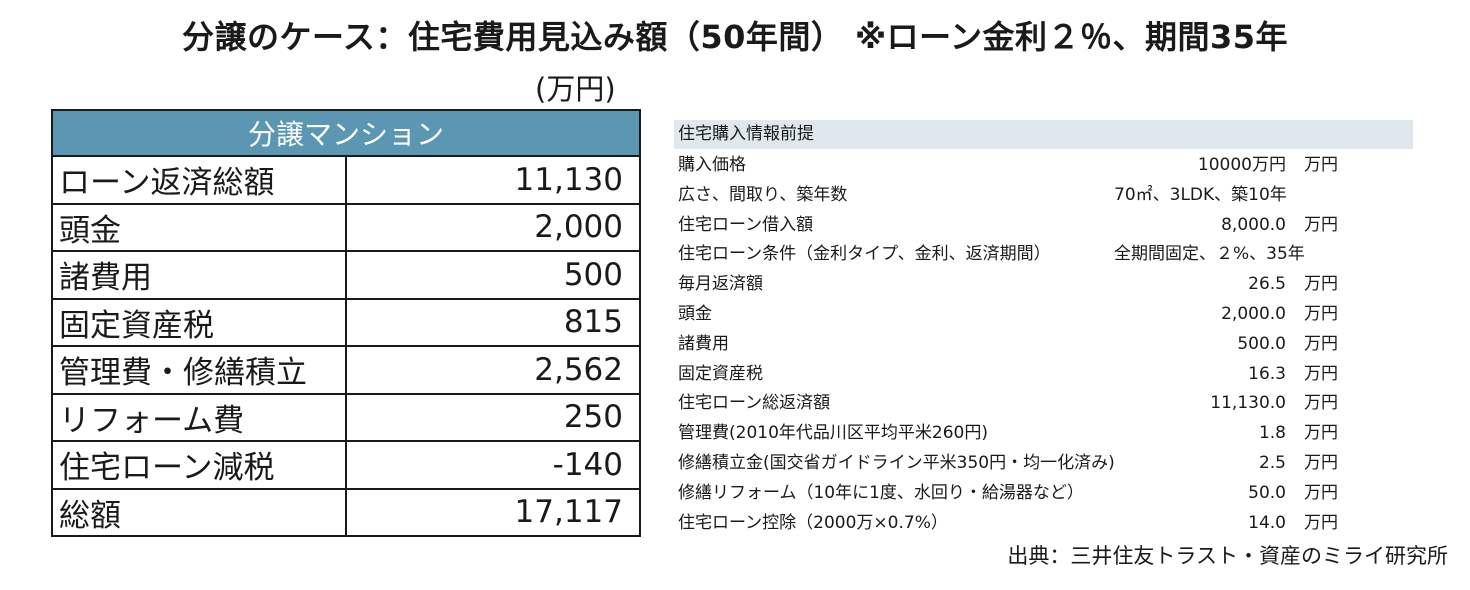 This screenshot has width=1470, height=590. Describe the element at coordinates (1054, 196) in the screenshot. I see `info-row: 広さ、間取り、築年数 70㎡、3LDK、築10年` at that location.